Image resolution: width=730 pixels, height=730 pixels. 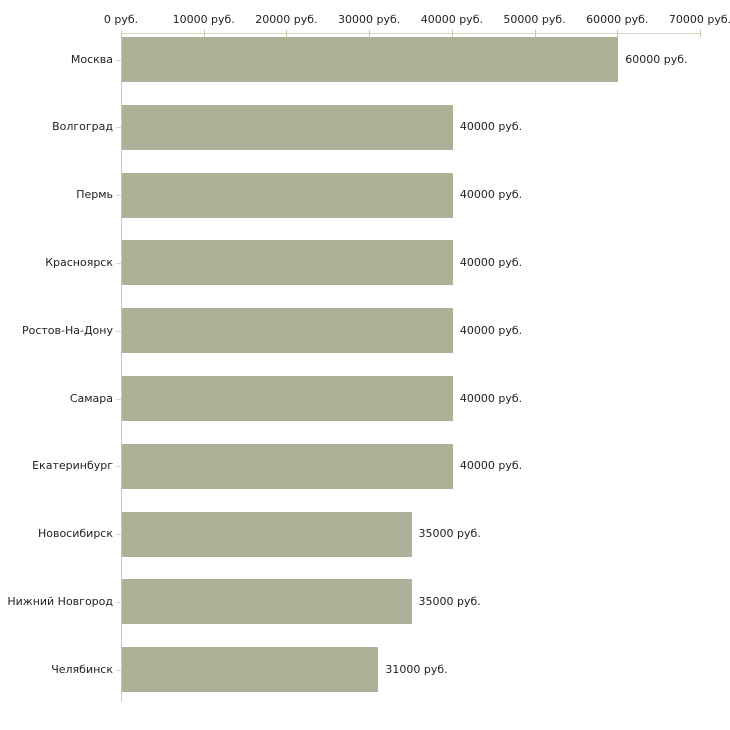 I want to click on x-tick-label: 40000 руб., so click(x=451, y=19).